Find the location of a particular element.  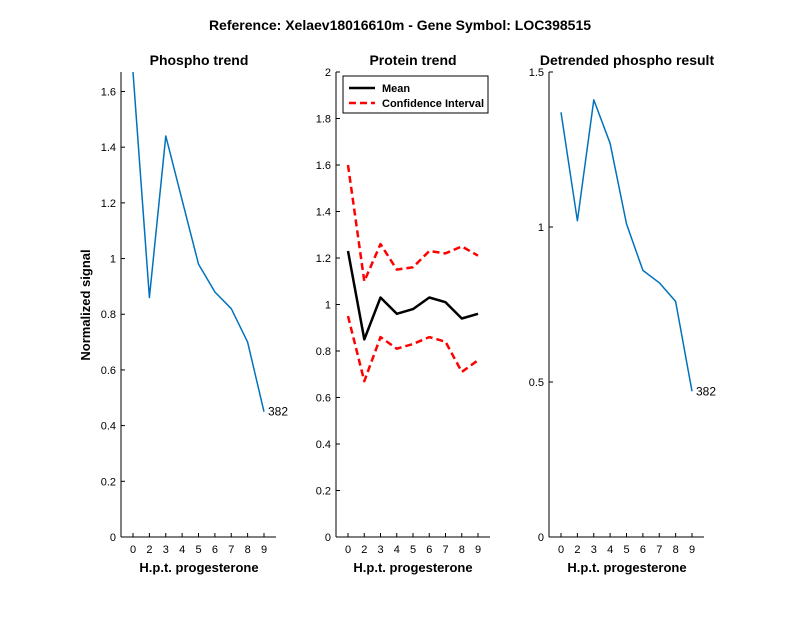

series-line-mean is located at coordinates (412, 295).